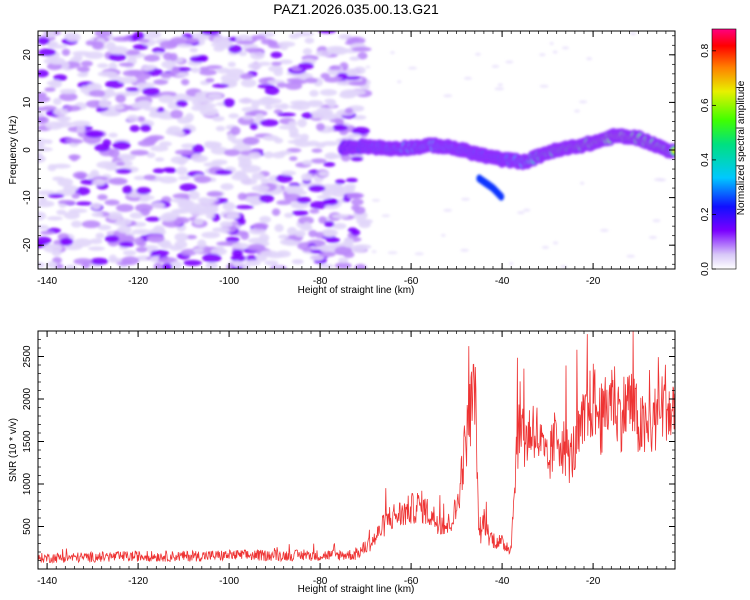  Describe the element at coordinates (705, 214) in the screenshot. I see `colorbar-tick-label: 0.2` at that location.